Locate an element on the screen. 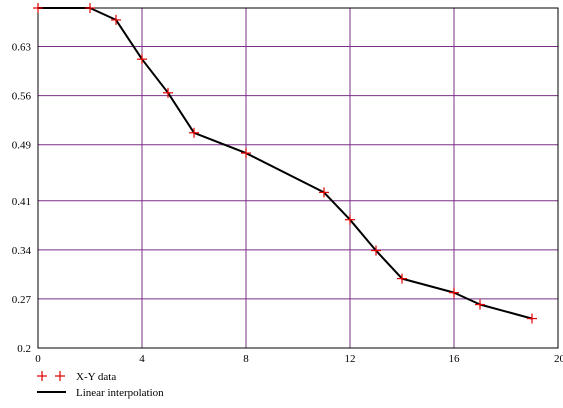 The width and height of the screenshot is (563, 408). y-tick-label: 0.49 is located at coordinates (22, 146).